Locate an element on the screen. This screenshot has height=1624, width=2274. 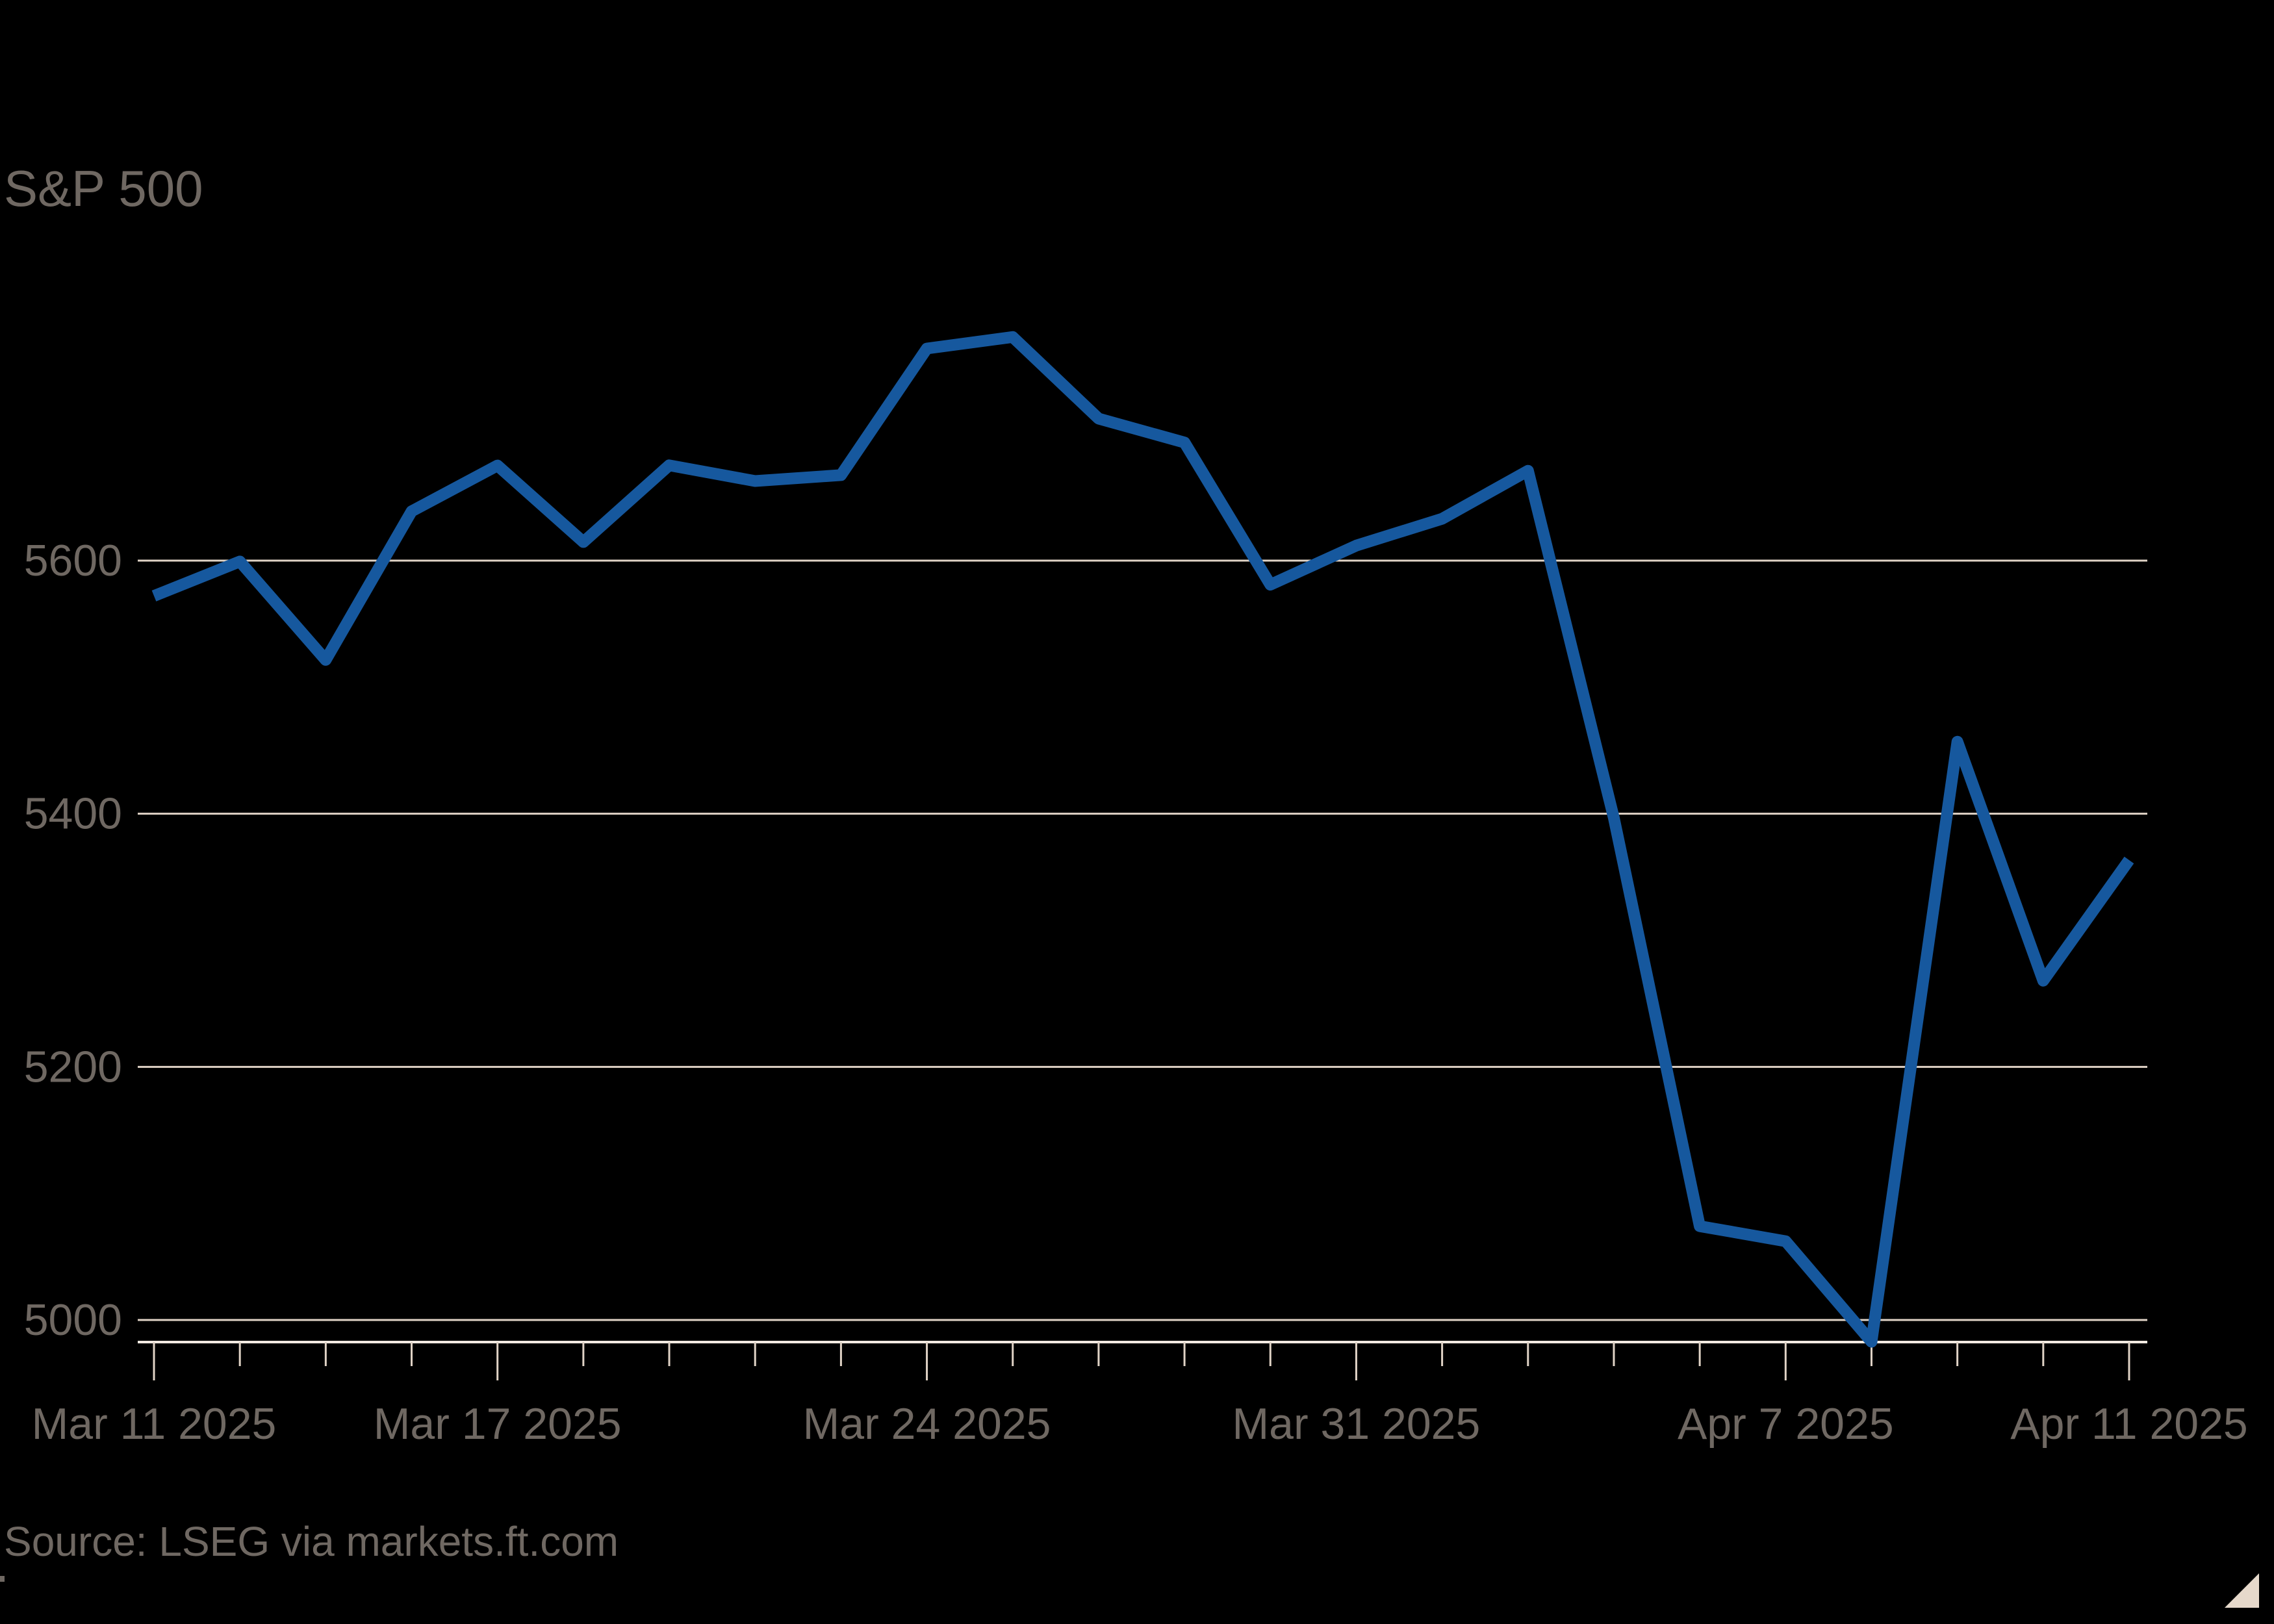
x-axis-label: Mar 31 2025 is located at coordinates (1357, 1424).